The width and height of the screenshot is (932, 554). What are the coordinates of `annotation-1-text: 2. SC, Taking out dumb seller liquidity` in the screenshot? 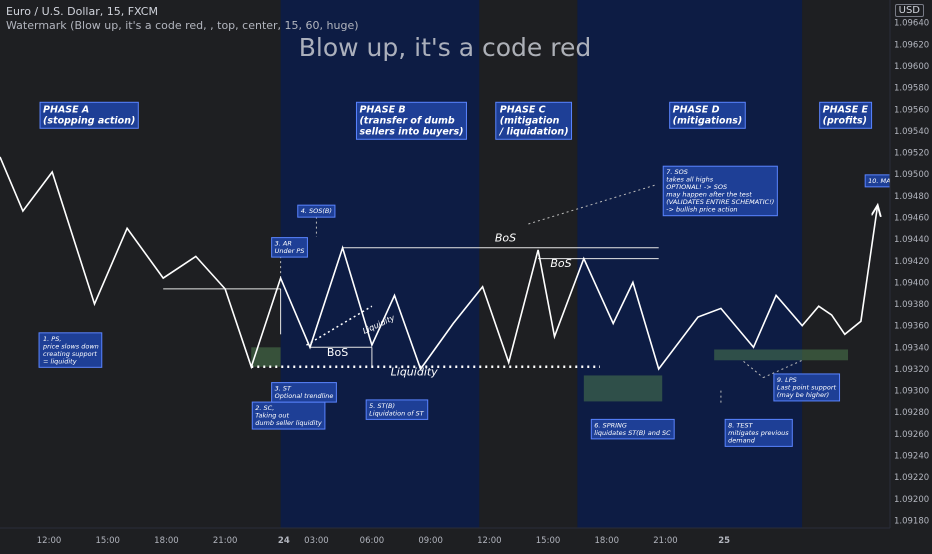 It's located at (288, 415).